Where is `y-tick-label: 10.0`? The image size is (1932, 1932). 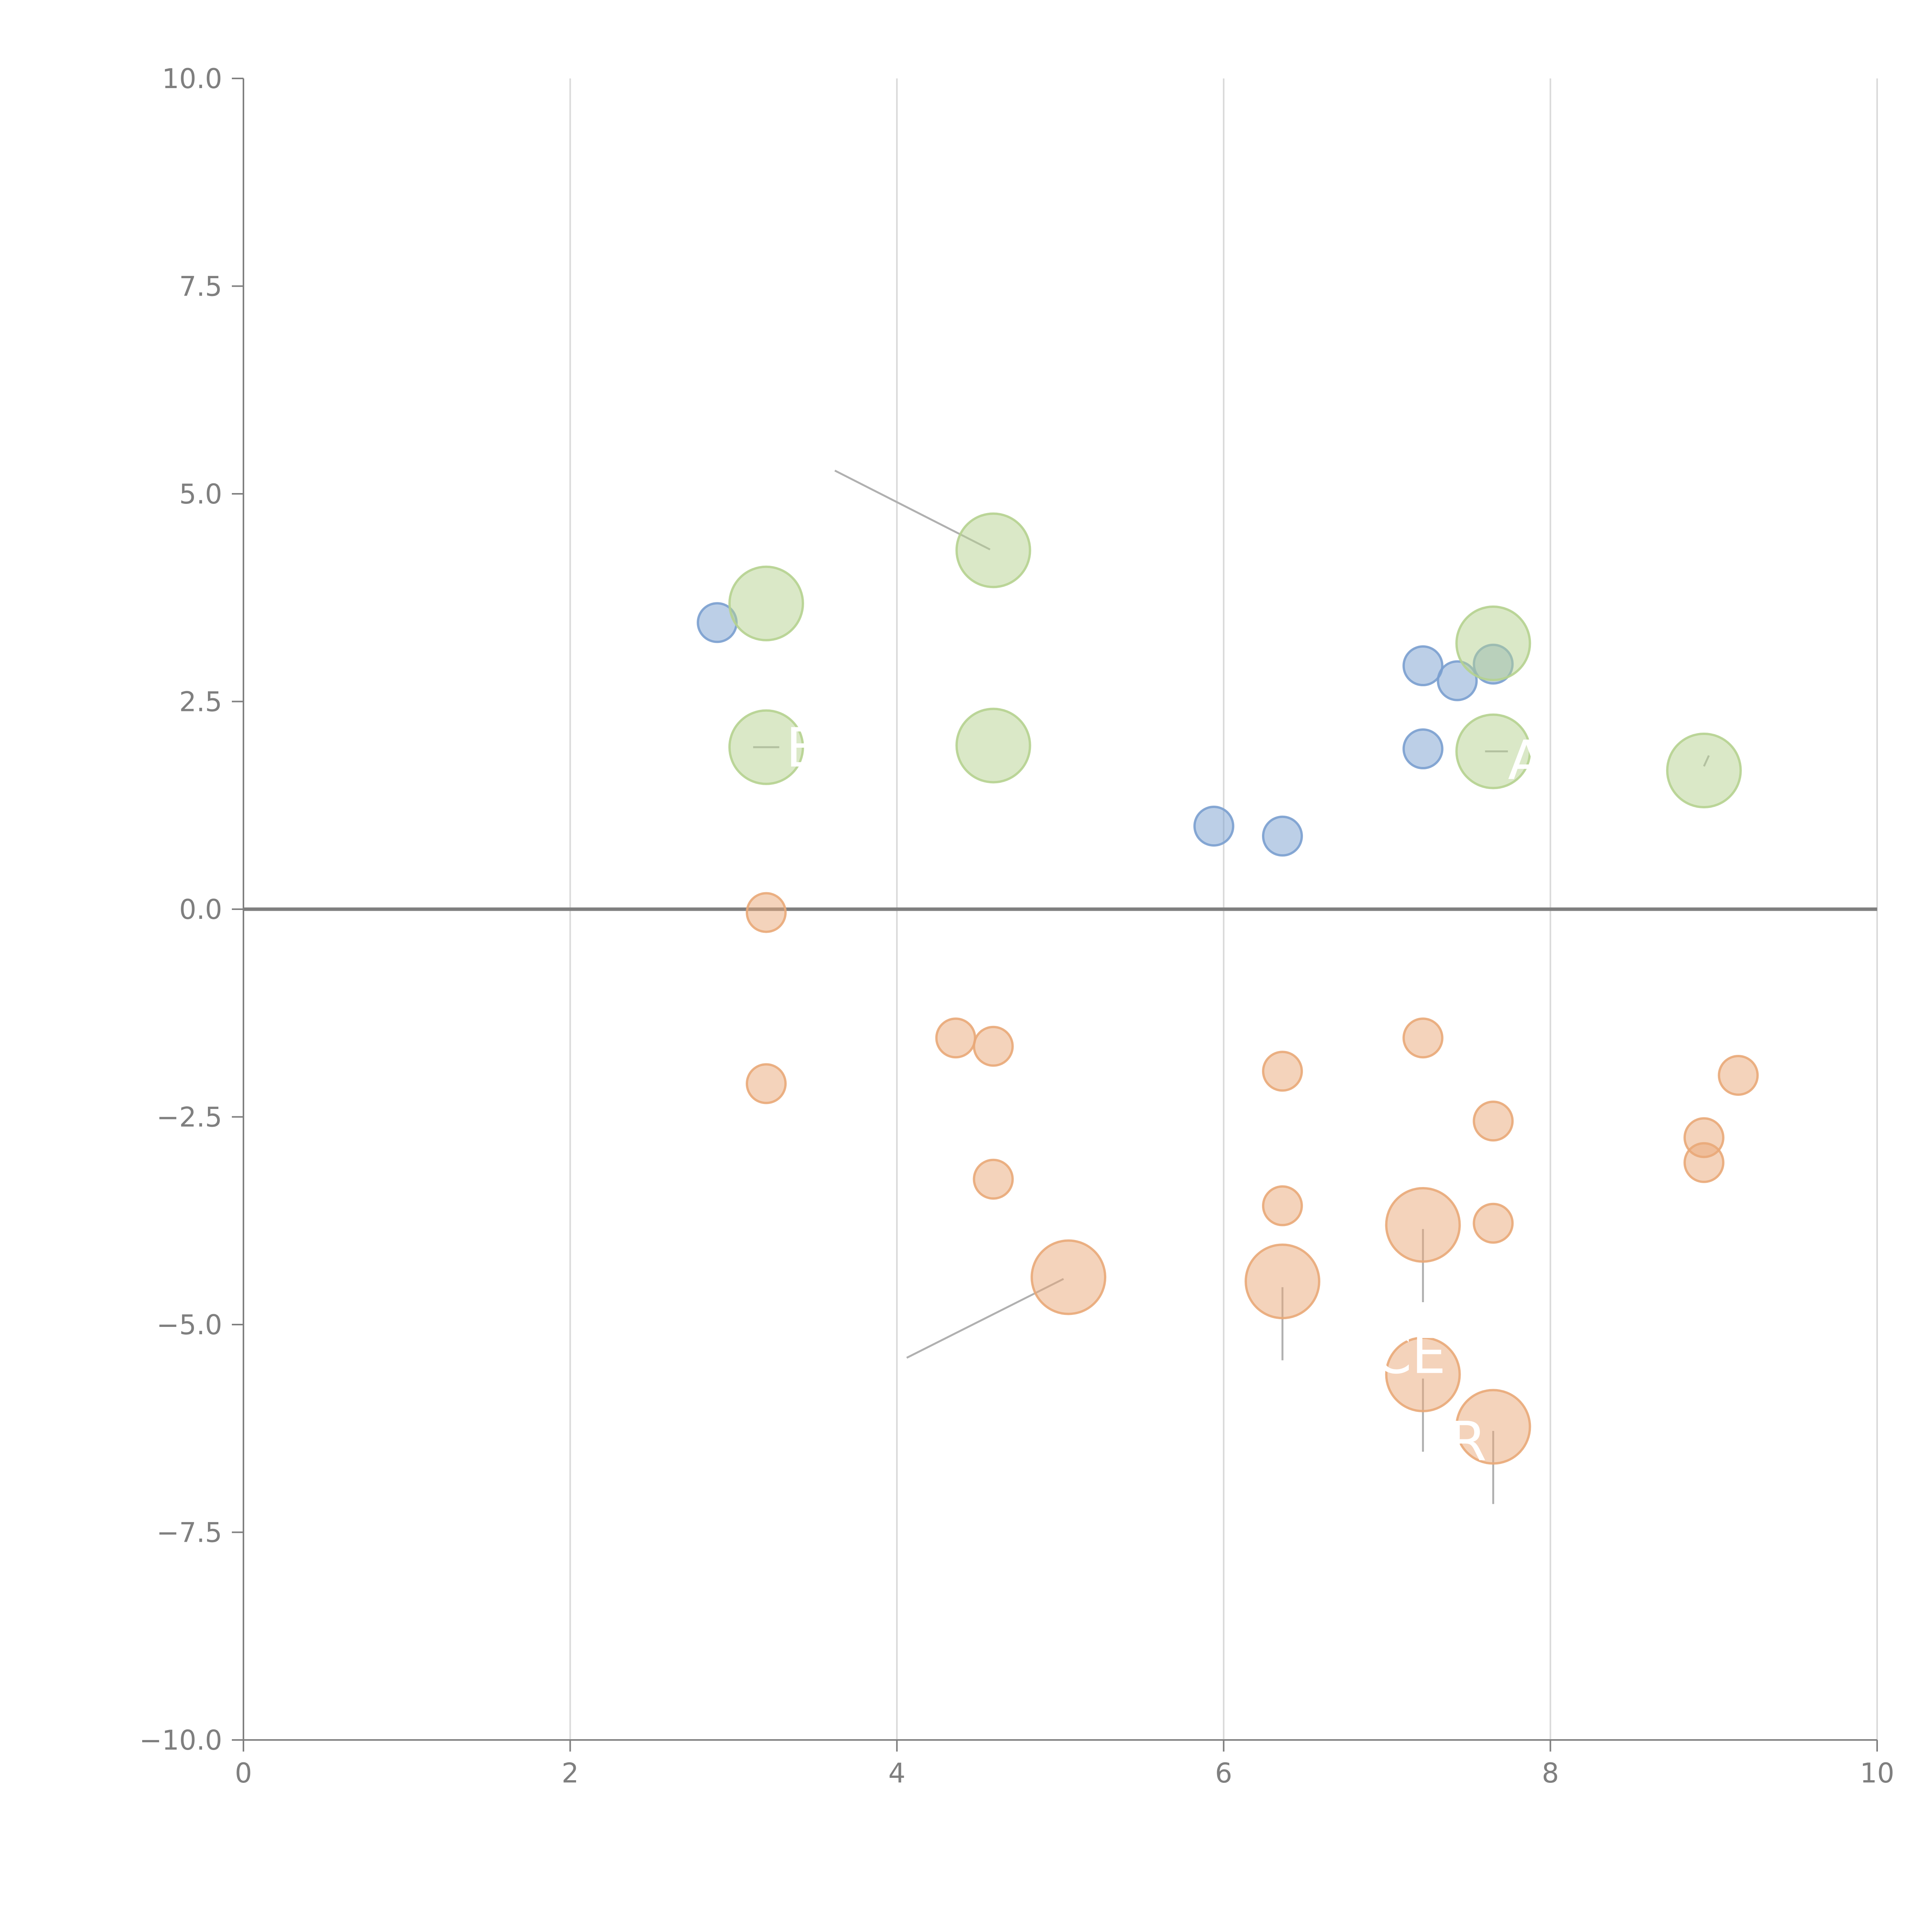
y-tick-label: 10.0 is located at coordinates (192, 79).